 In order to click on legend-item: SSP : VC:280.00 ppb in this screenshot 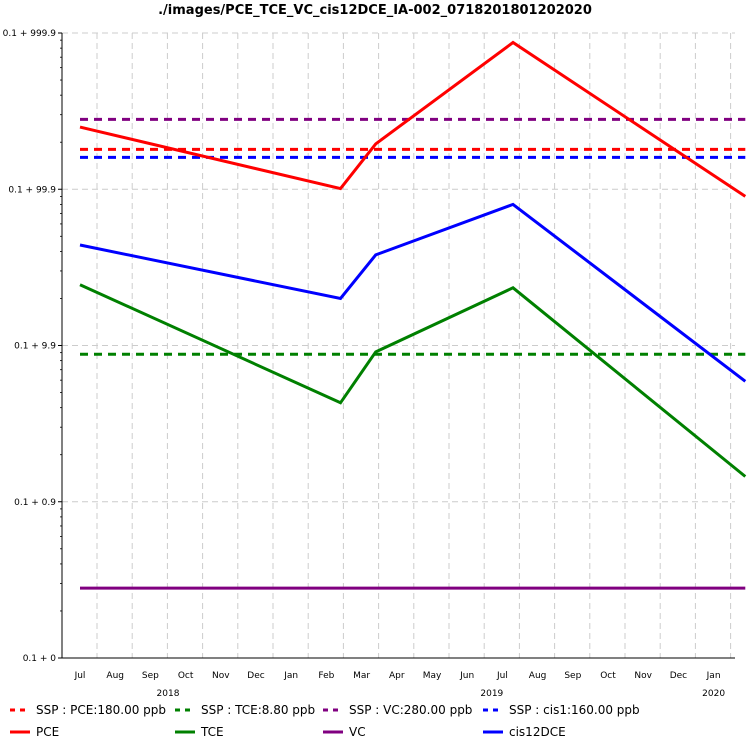, I will do `click(397, 710)`.